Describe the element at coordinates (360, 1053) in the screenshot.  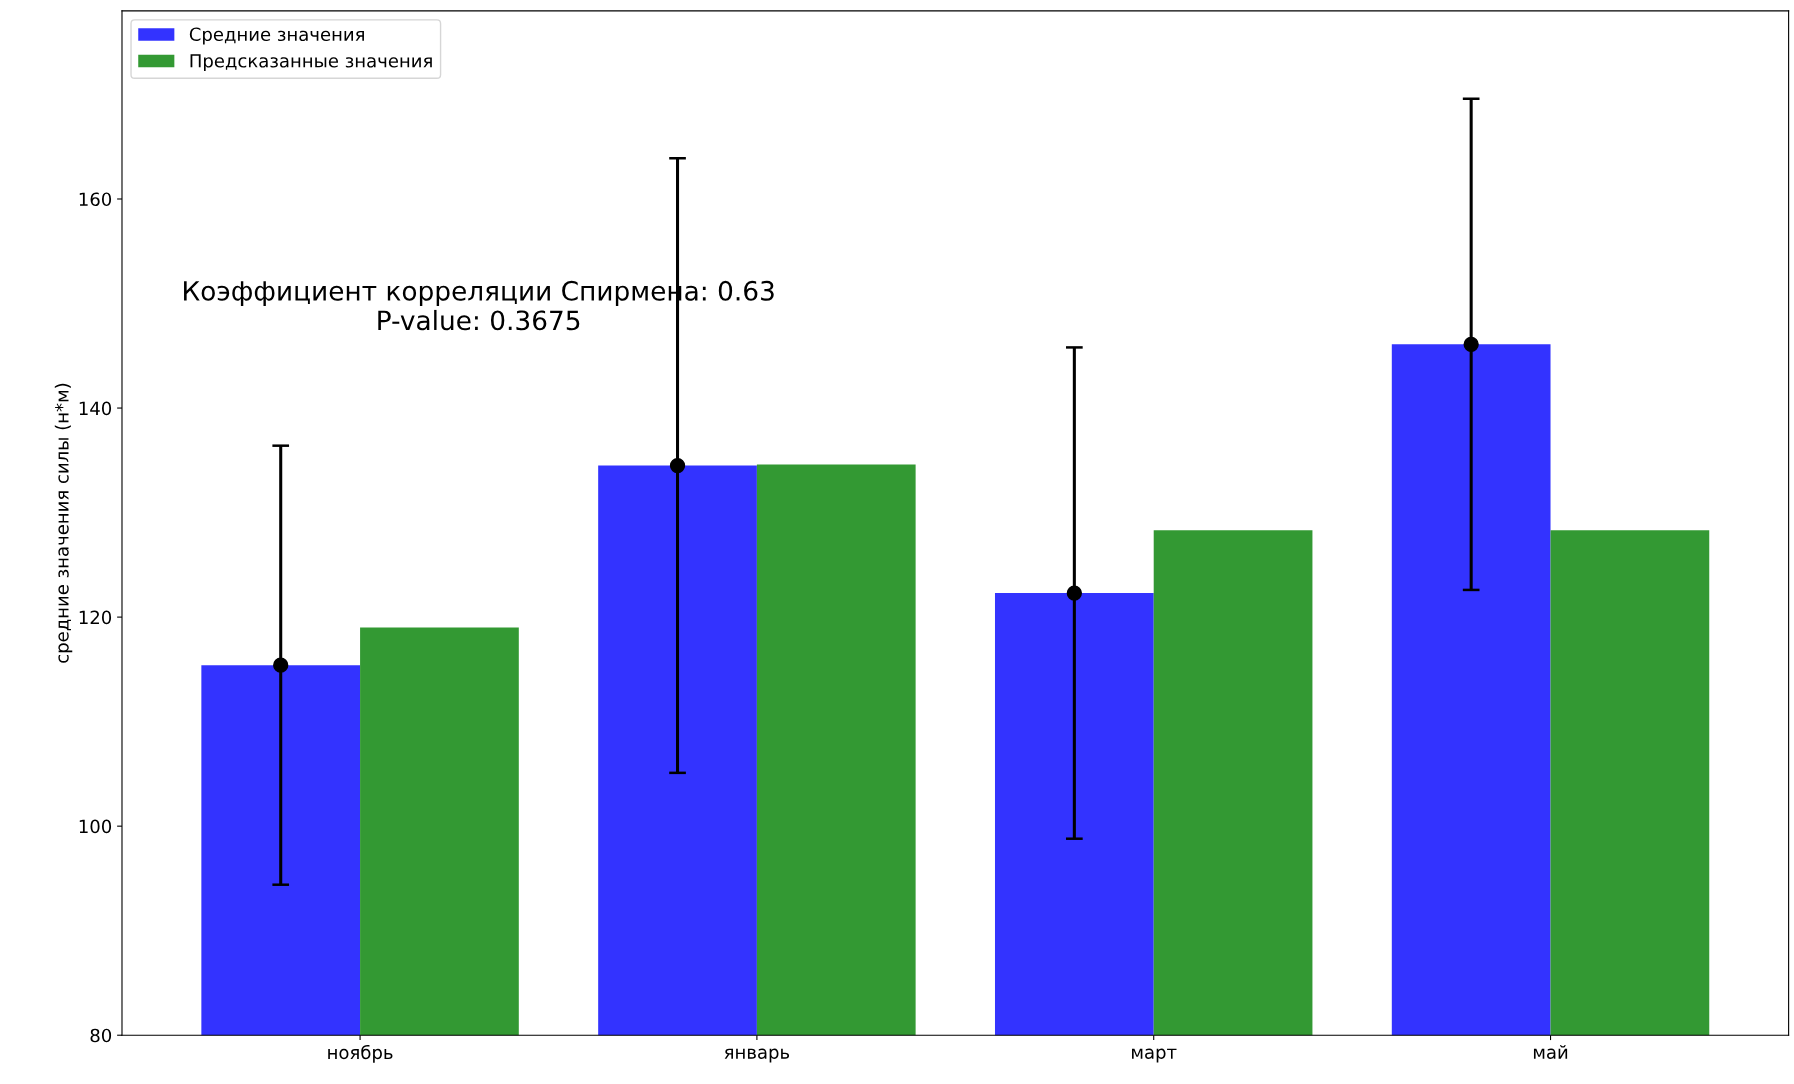
I see `x-tick-label: ноябрь` at that location.